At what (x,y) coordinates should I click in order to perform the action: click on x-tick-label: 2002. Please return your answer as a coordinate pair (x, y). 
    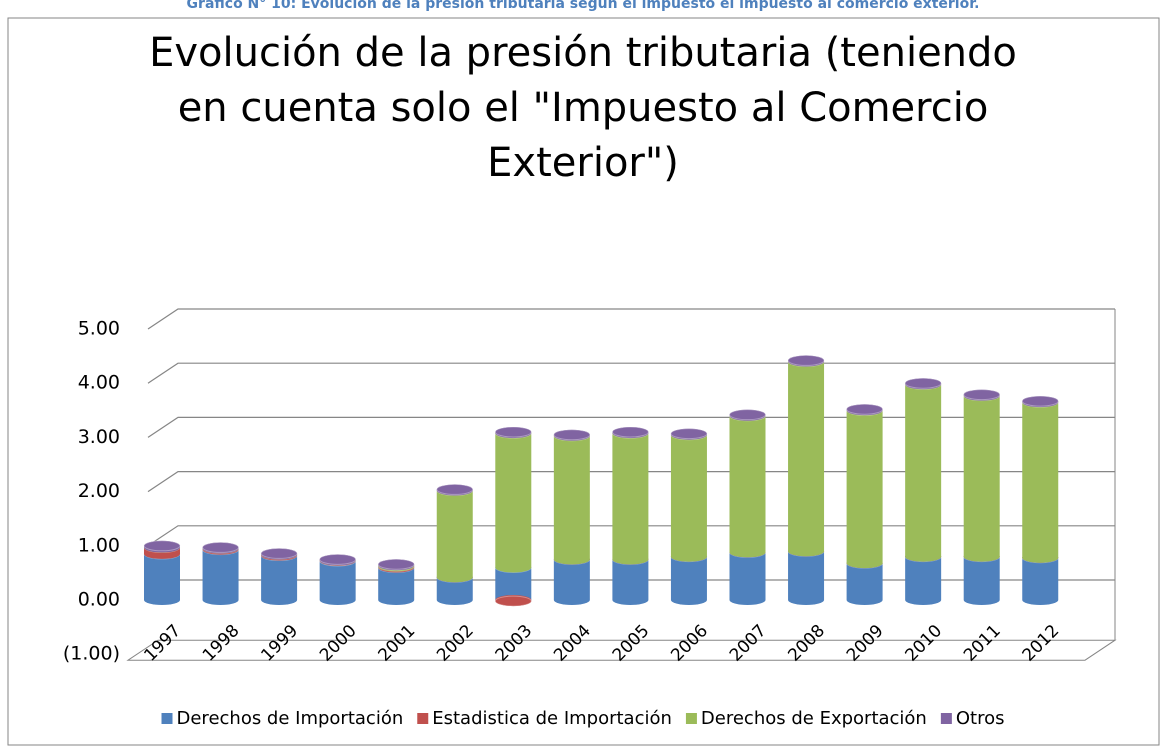
    Looking at the image, I should click on (455, 643).